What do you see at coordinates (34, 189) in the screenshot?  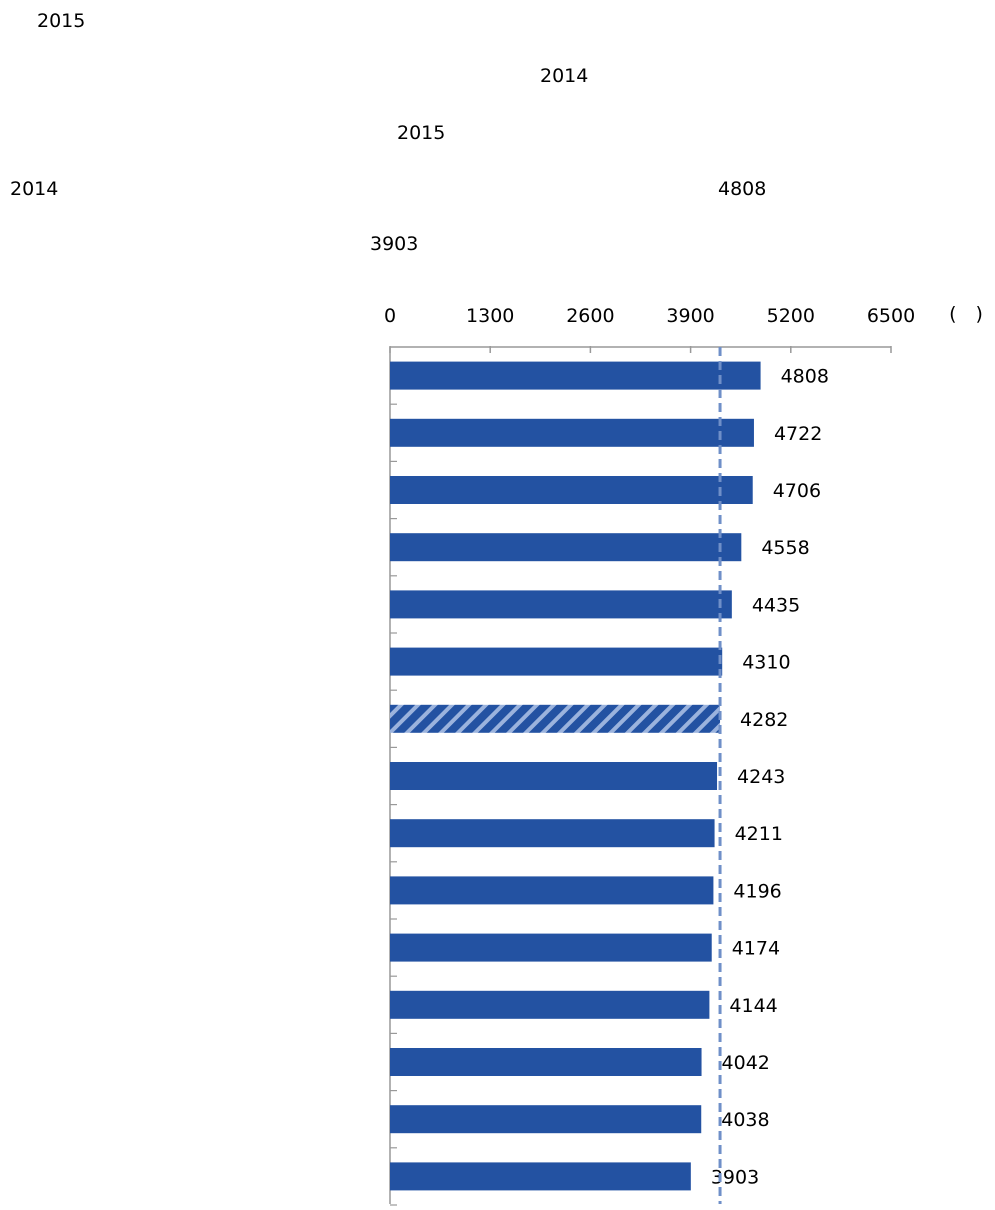 I see `intro-text-line4-left: 2014` at bounding box center [34, 189].